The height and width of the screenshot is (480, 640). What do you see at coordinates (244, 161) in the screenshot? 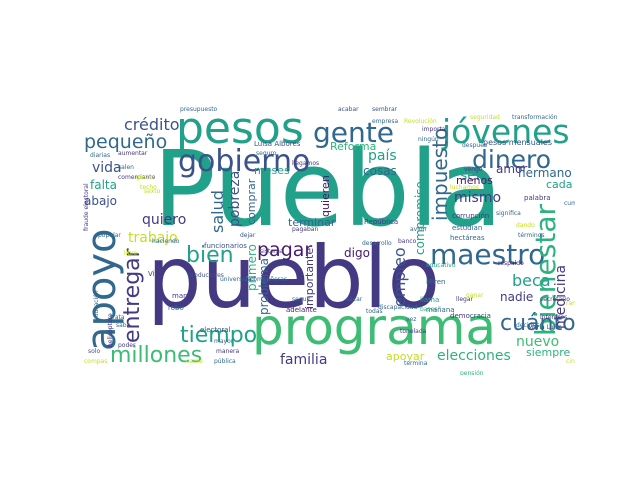
I see `word-gobierno: gobierno` at bounding box center [244, 161].